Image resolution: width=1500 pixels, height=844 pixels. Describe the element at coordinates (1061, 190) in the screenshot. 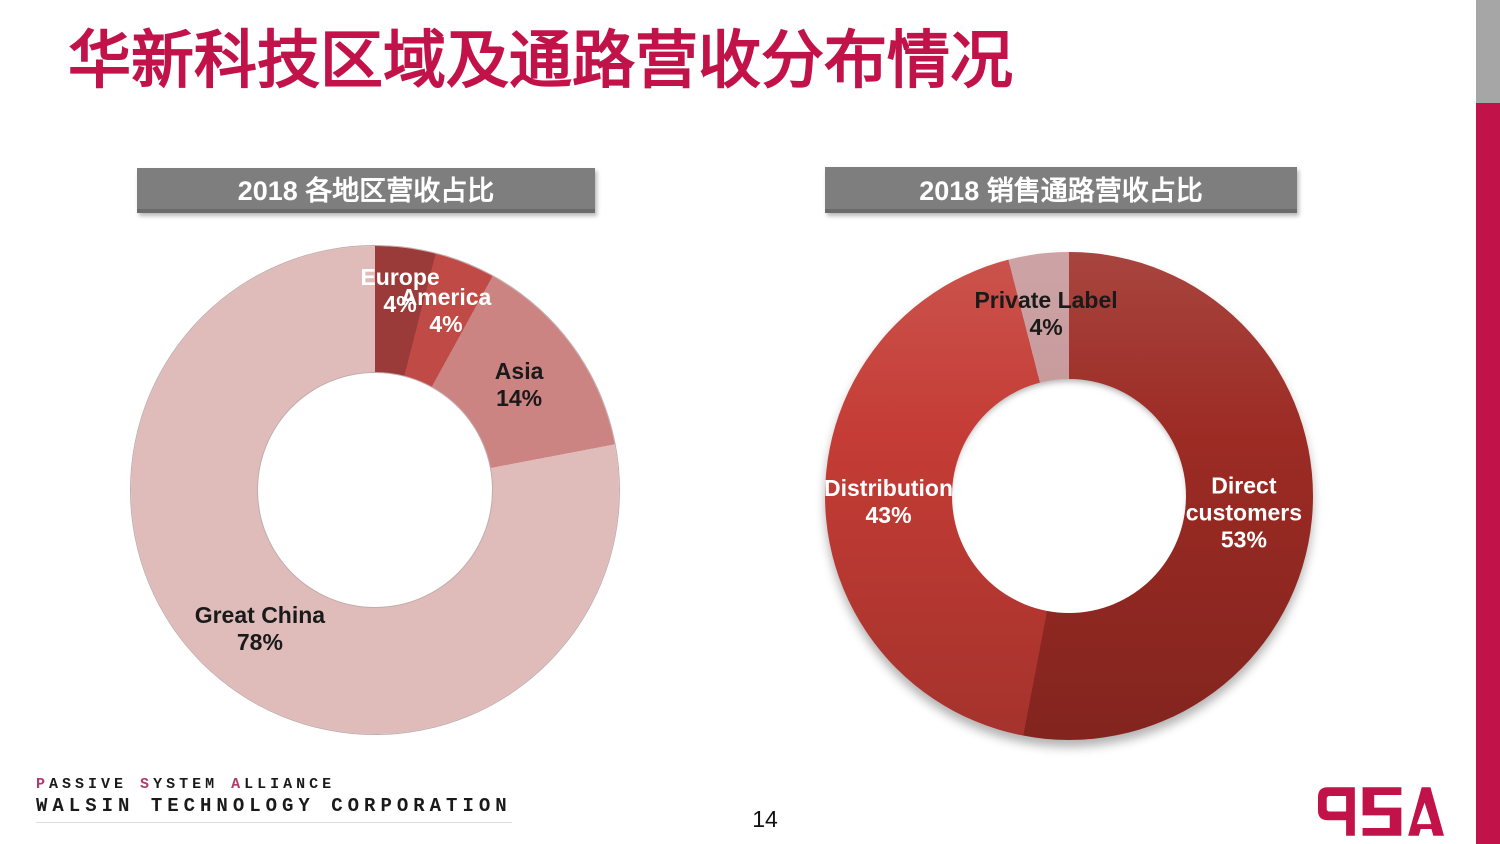

I see `channel-chart-header: 2018 销售通路营收占比` at that location.